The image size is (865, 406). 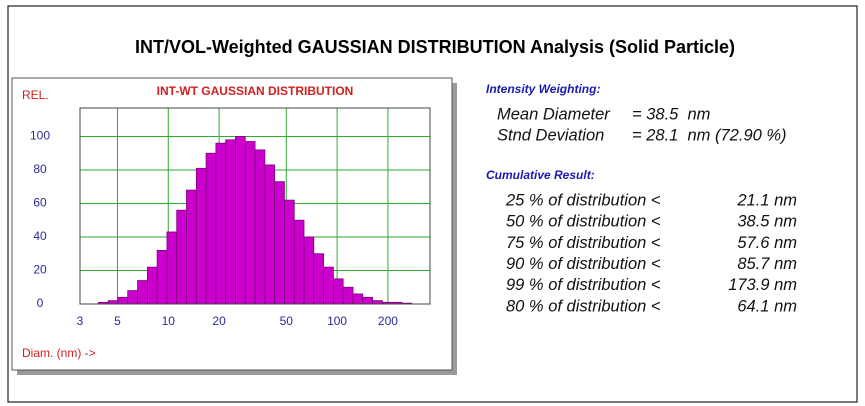 What do you see at coordinates (540, 175) in the screenshot?
I see `section-heading: Cumulative Result:` at bounding box center [540, 175].